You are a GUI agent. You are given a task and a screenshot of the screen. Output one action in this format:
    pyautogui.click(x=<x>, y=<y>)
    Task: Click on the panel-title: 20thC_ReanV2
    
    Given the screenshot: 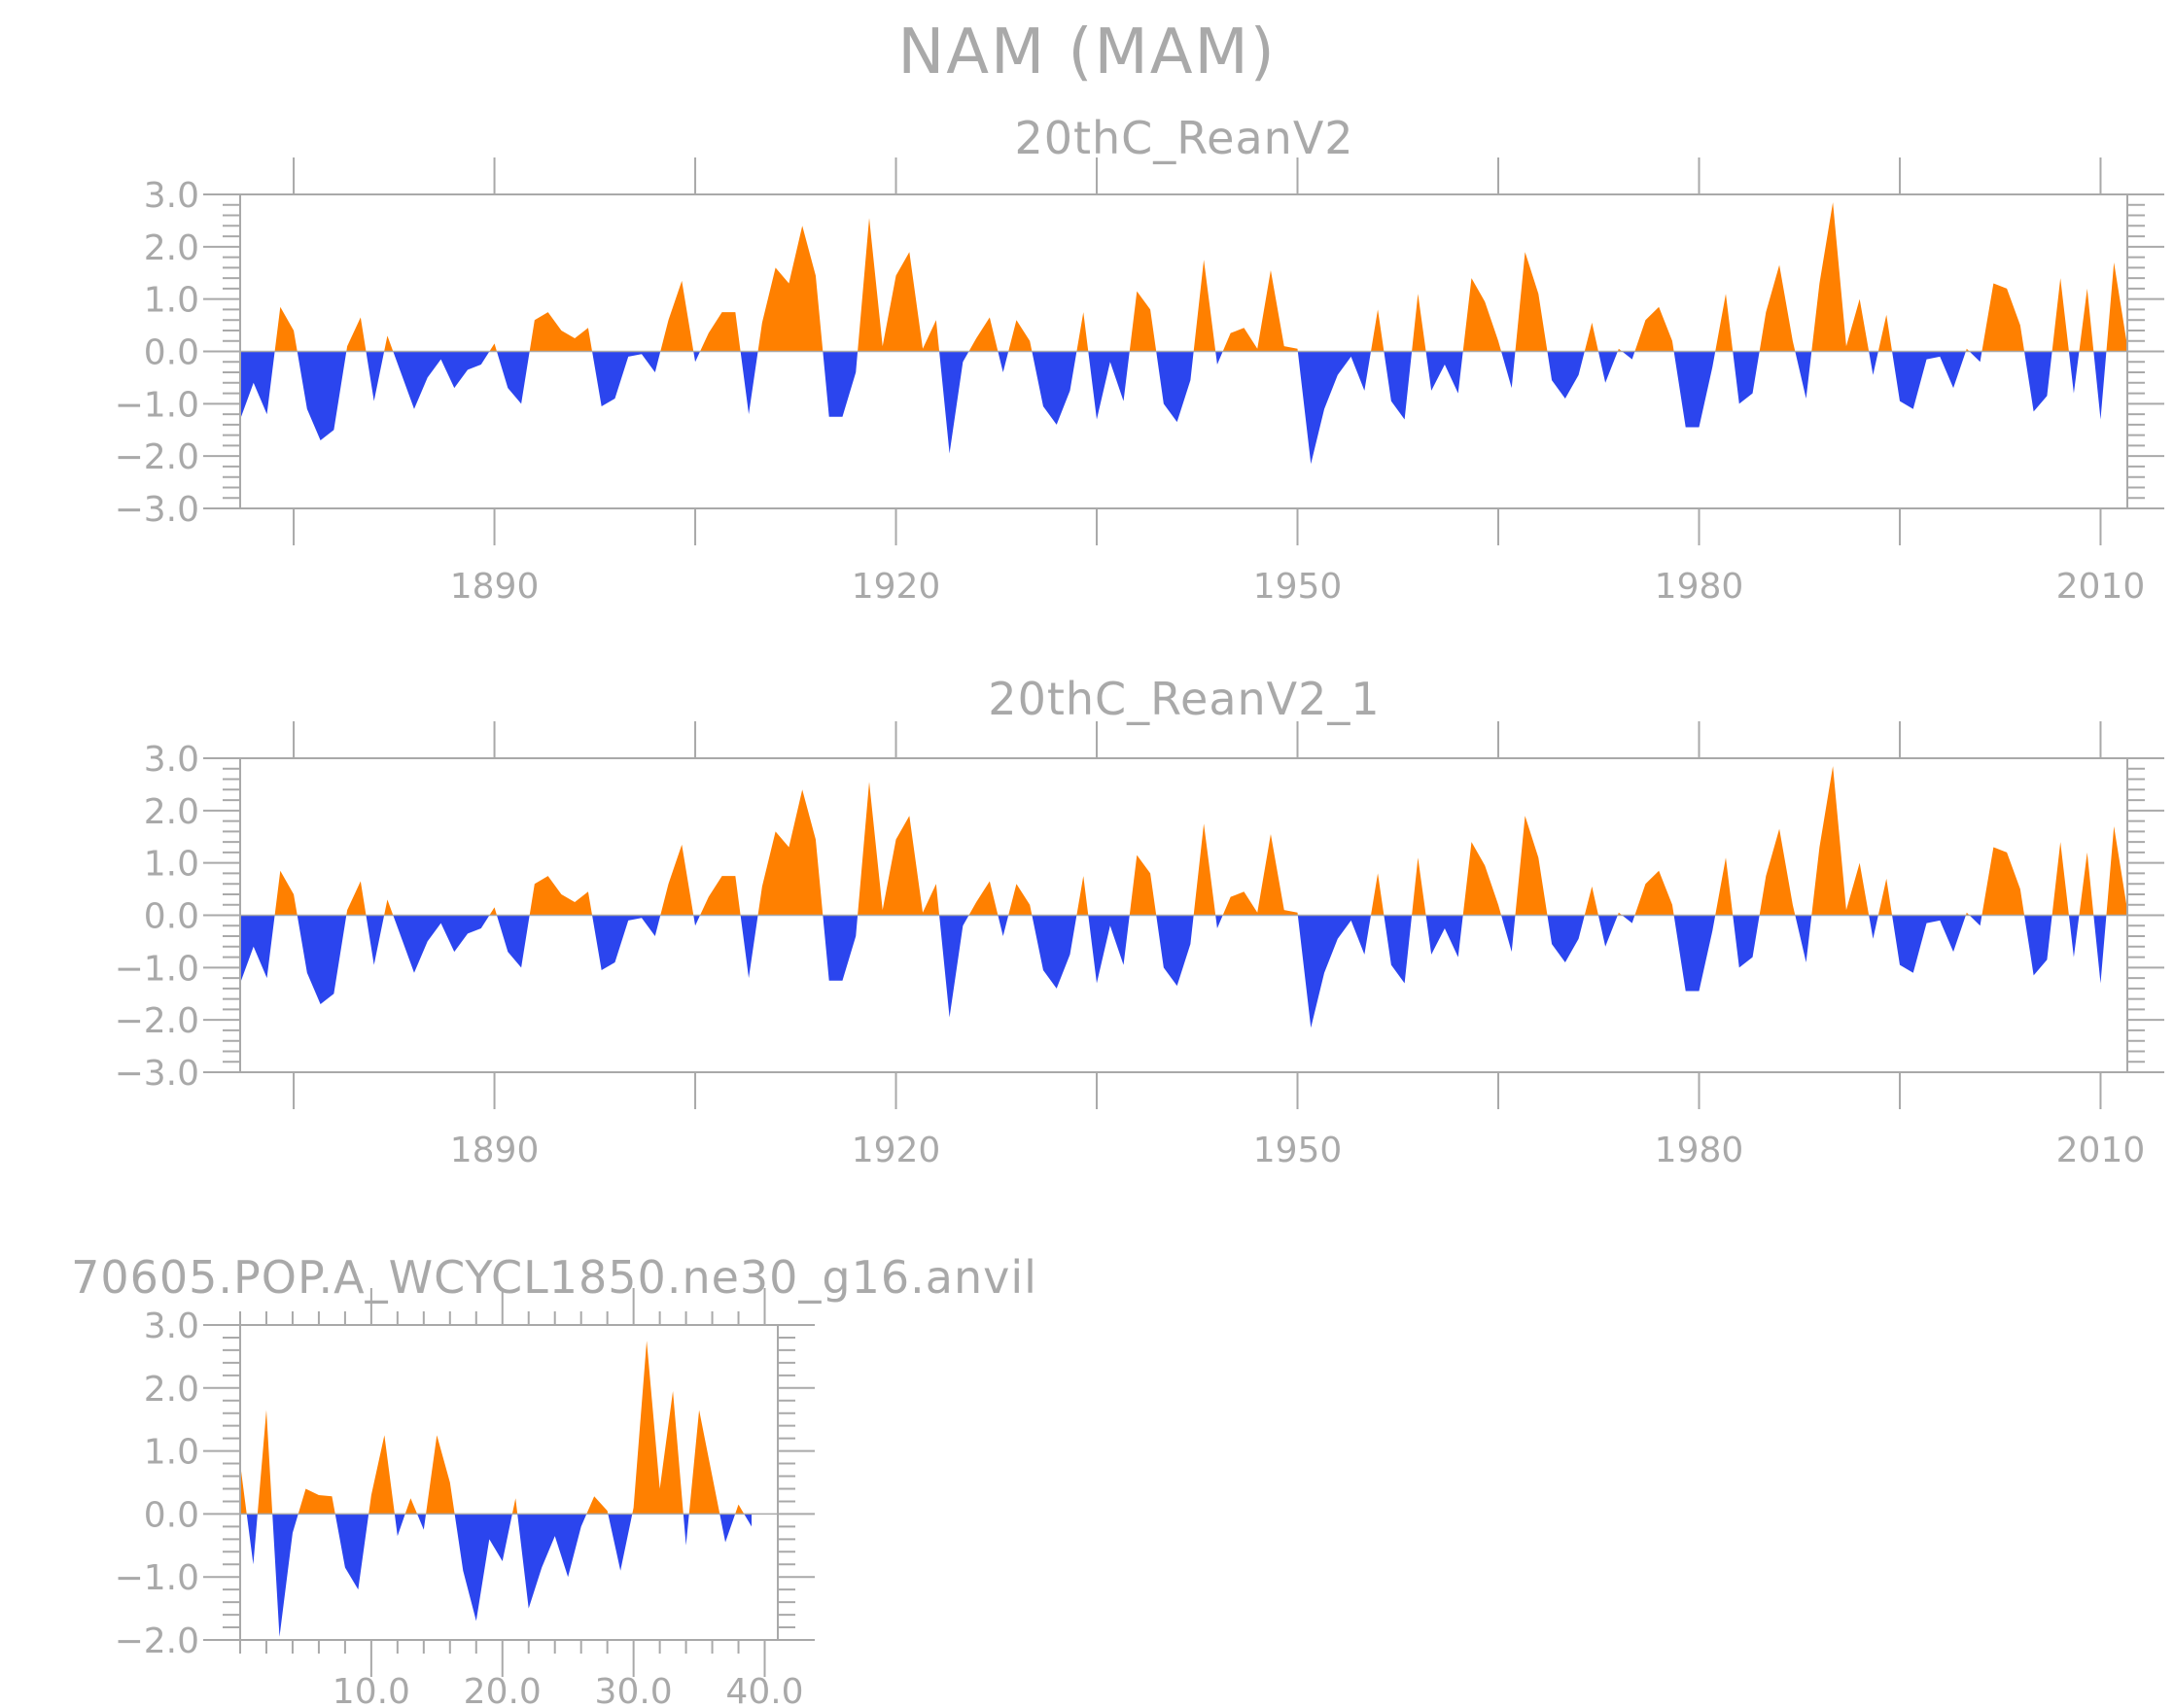 What is the action you would take?
    pyautogui.click(x=1184, y=138)
    